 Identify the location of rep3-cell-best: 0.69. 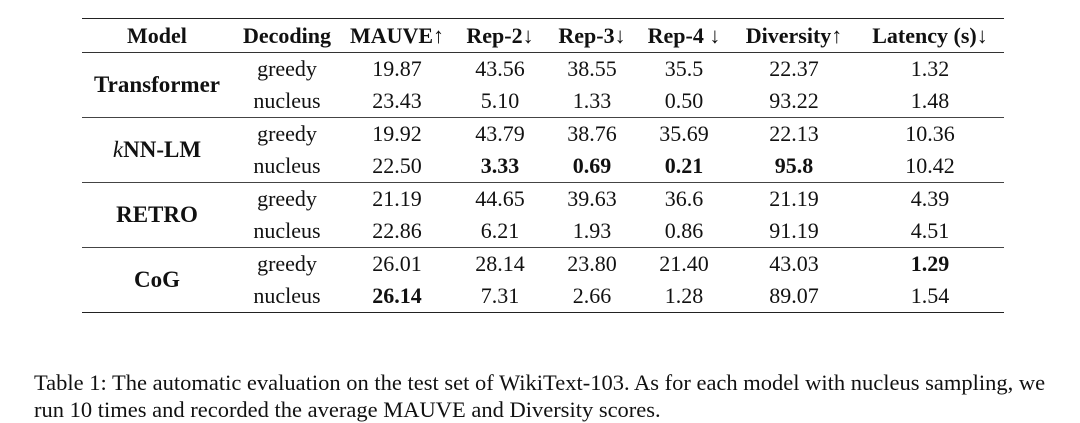
(592, 165).